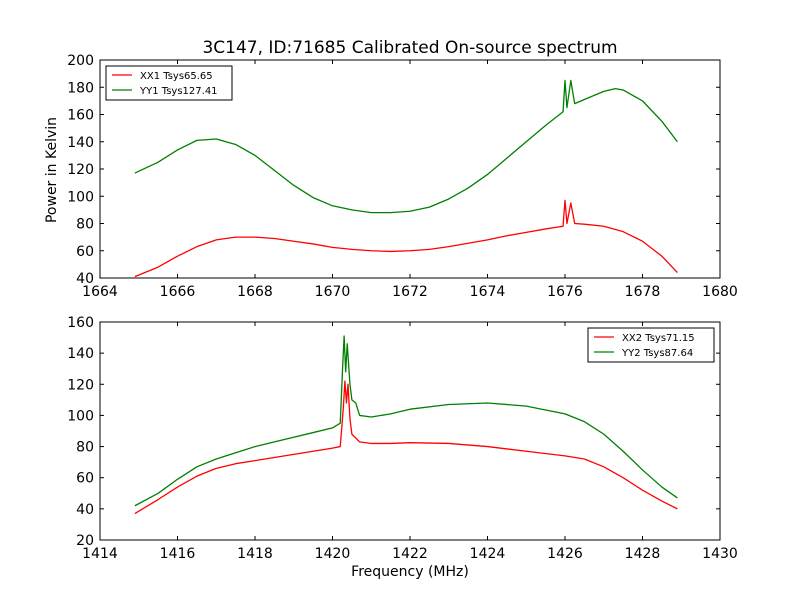 This screenshot has width=800, height=600. Describe the element at coordinates (85, 541) in the screenshot. I see `bottom-y-tick-label: 20` at that location.